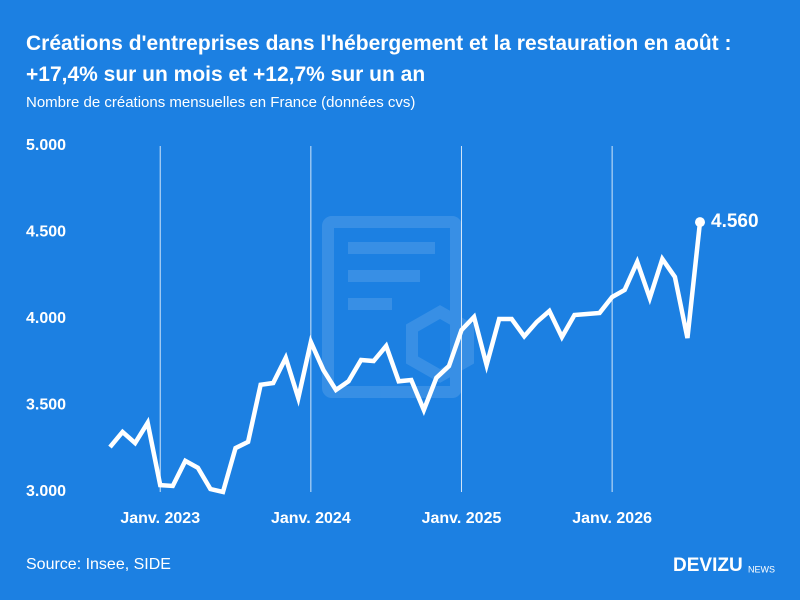 This screenshot has height=600, width=800. What do you see at coordinates (46, 232) in the screenshot?
I see `y-tick-label: 4.500` at bounding box center [46, 232].